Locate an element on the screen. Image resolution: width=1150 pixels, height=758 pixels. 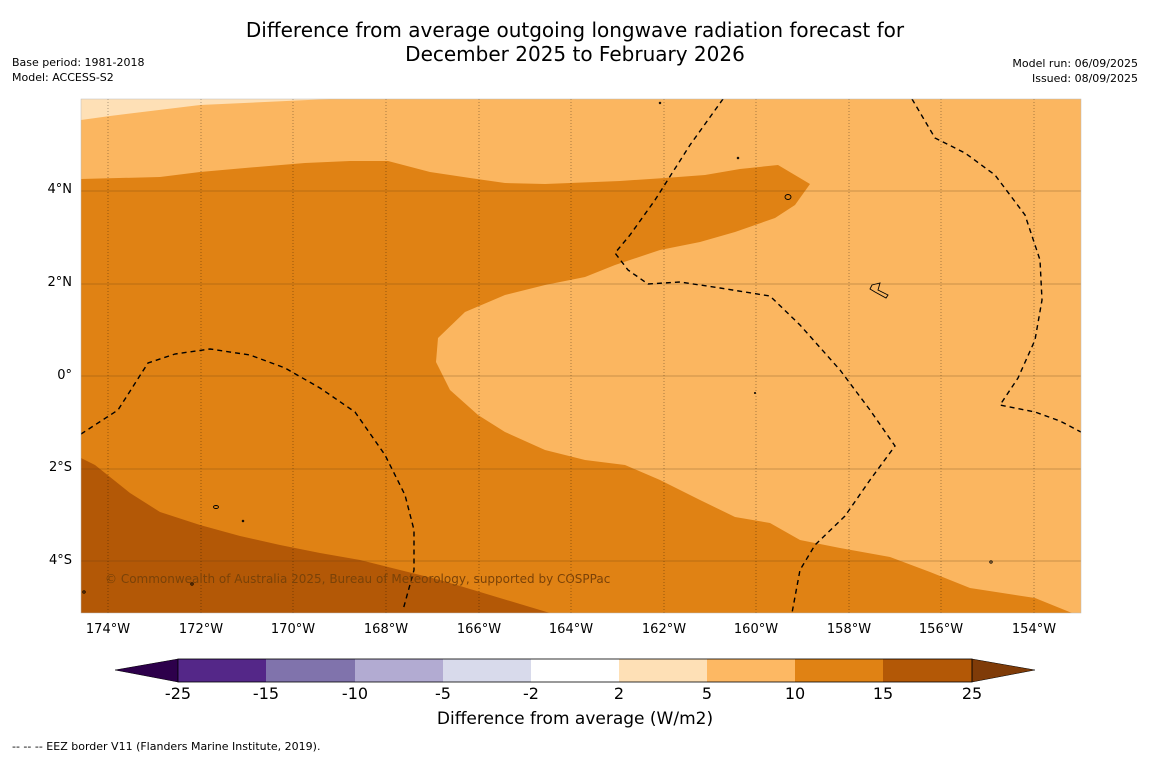
colorbar-arrow-low is located at coordinates (146, 670).